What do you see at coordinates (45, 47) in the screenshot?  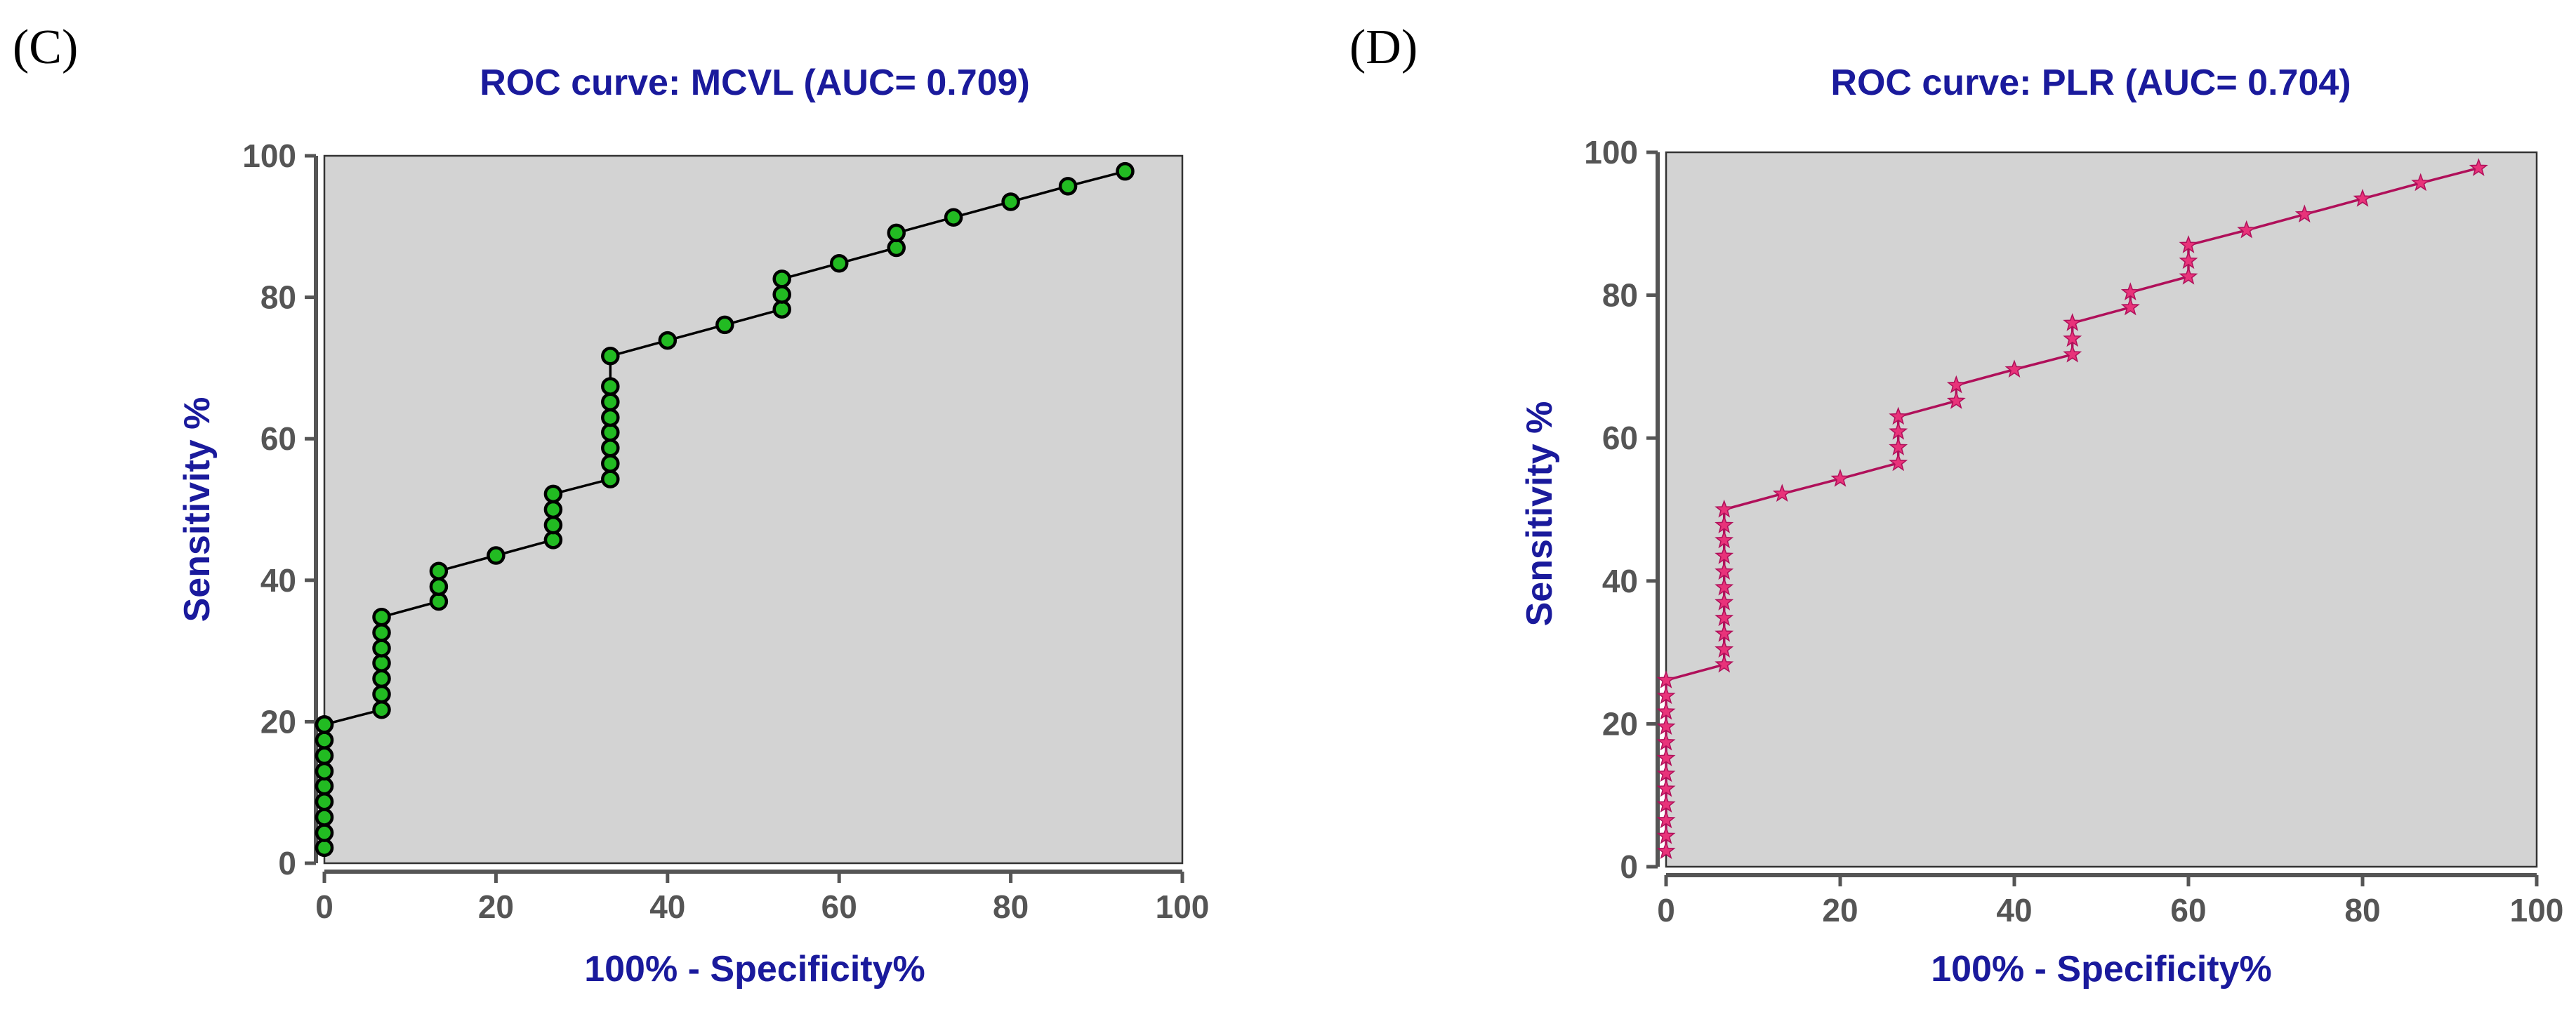 I see `panel-label: (C)` at bounding box center [45, 47].